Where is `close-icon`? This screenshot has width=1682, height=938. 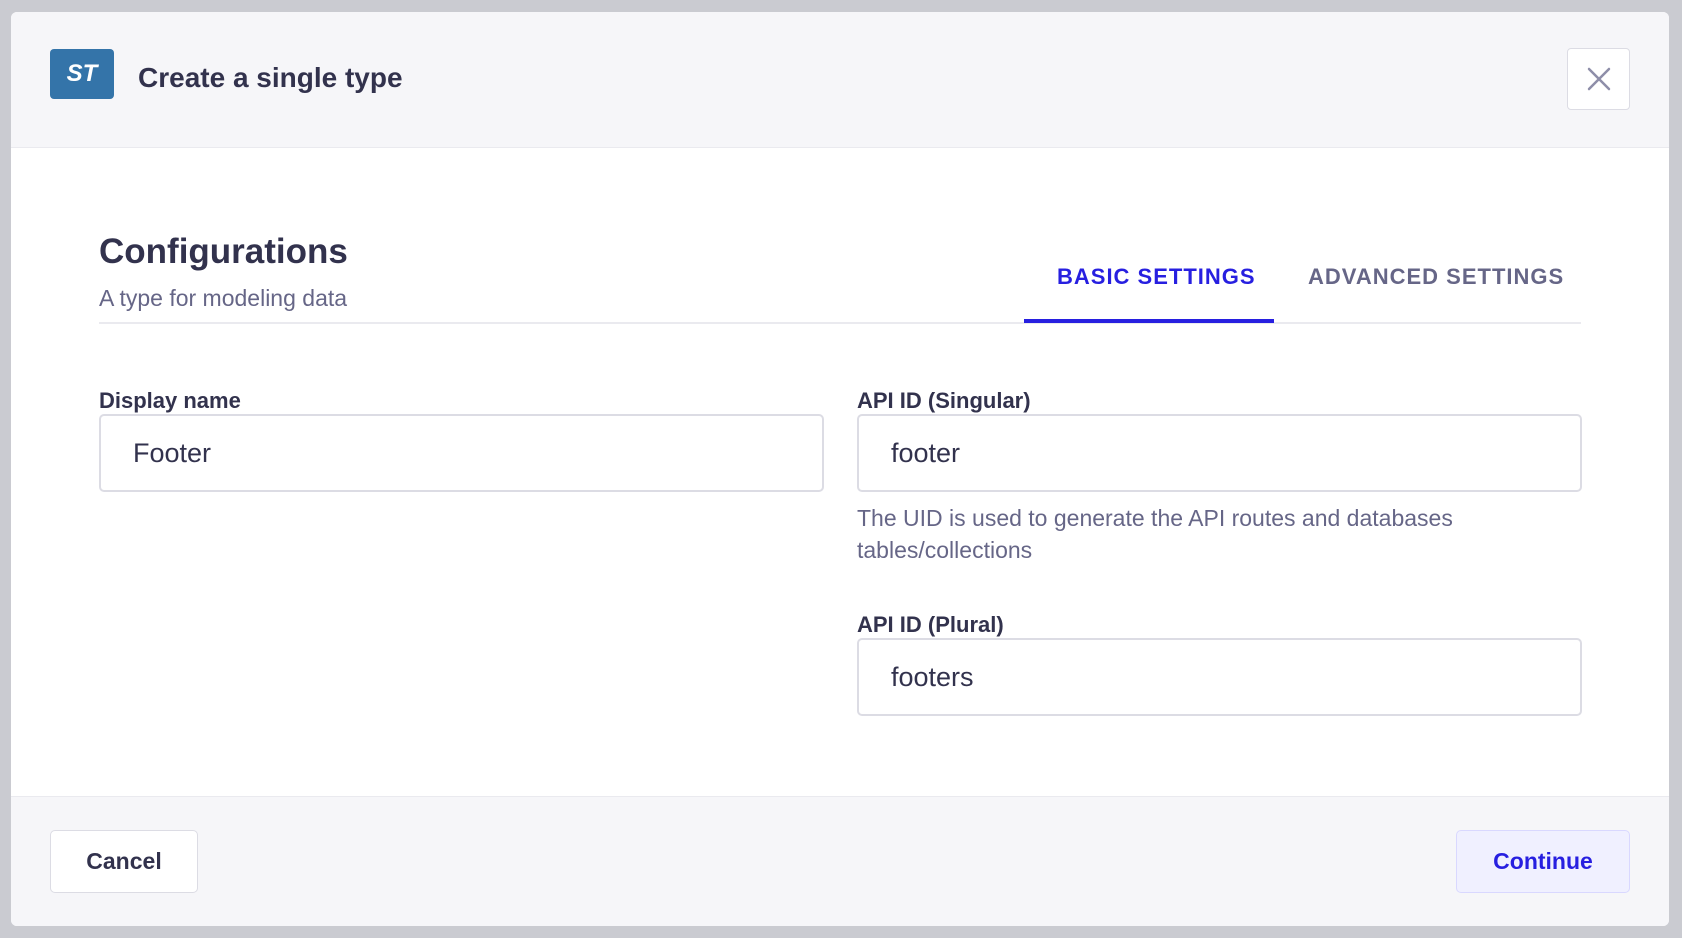 close-icon is located at coordinates (1598, 79).